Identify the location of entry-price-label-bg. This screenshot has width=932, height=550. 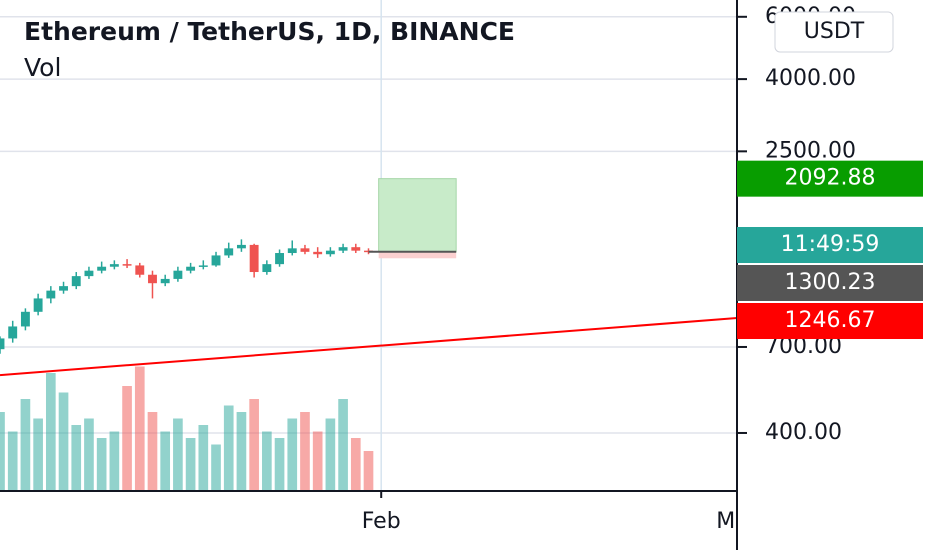
(830, 283).